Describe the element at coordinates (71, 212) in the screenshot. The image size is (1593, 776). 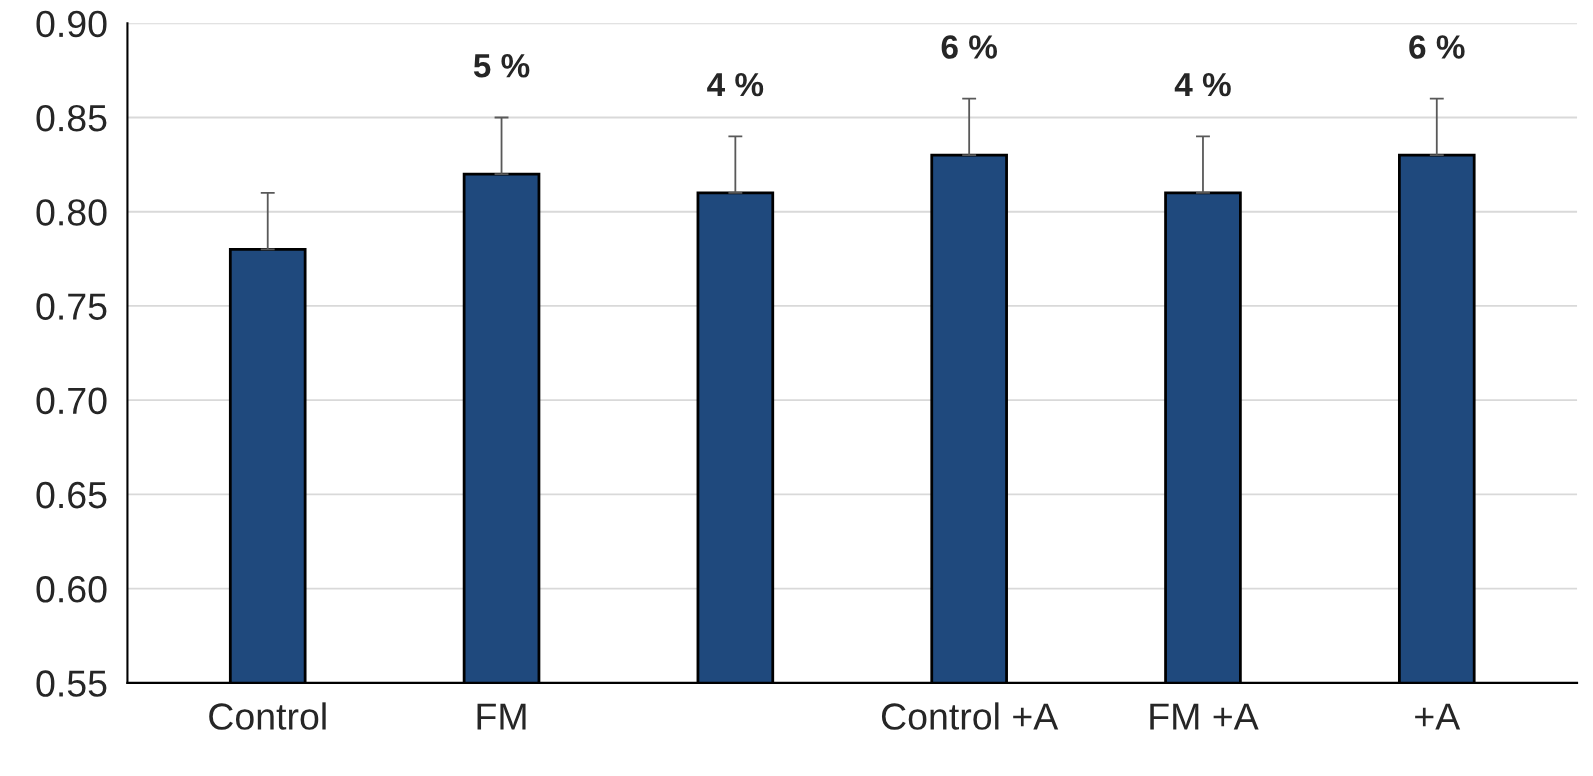
I see `y-tick-label: 0.80` at that location.